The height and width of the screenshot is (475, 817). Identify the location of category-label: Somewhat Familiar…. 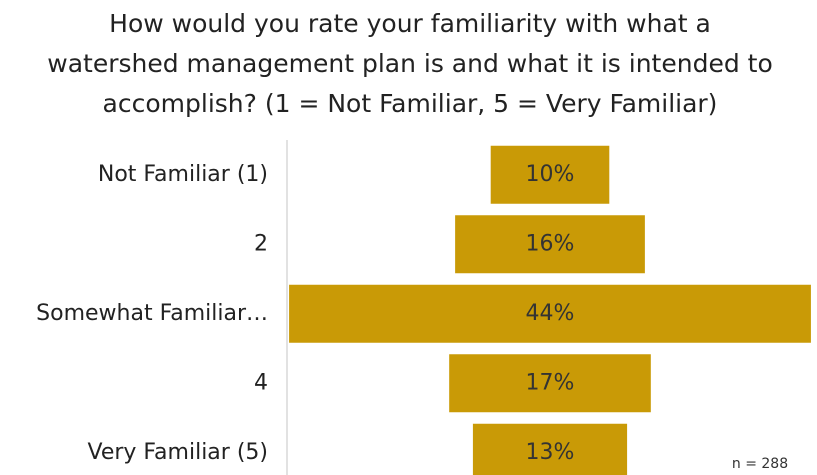
(152, 313).